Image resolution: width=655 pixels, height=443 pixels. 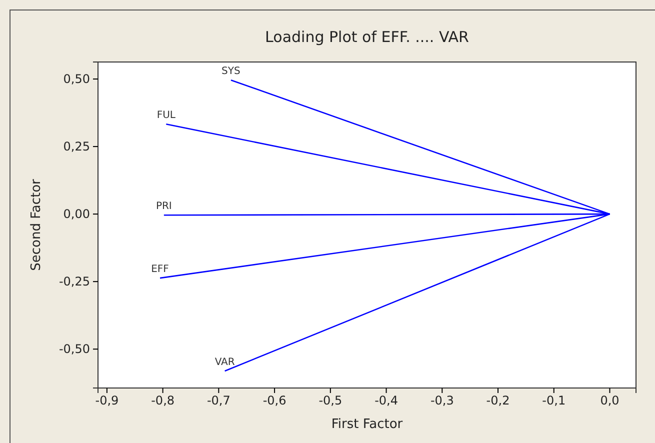 I want to click on x-tick-label: -0,5, so click(x=330, y=401).